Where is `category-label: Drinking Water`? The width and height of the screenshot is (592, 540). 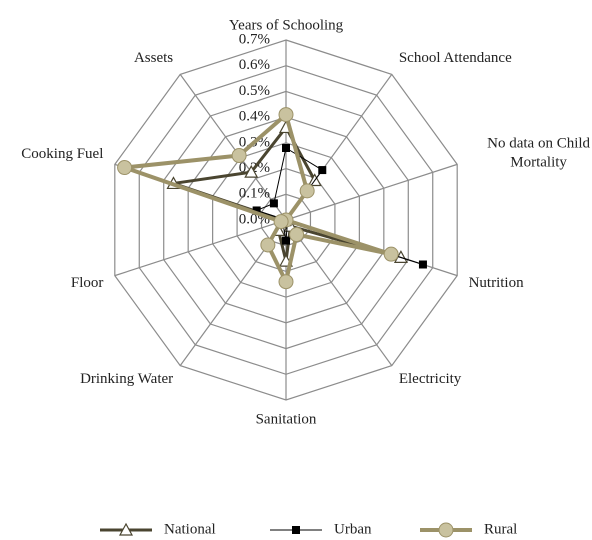
category-label: Drinking Water is located at coordinates (126, 379).